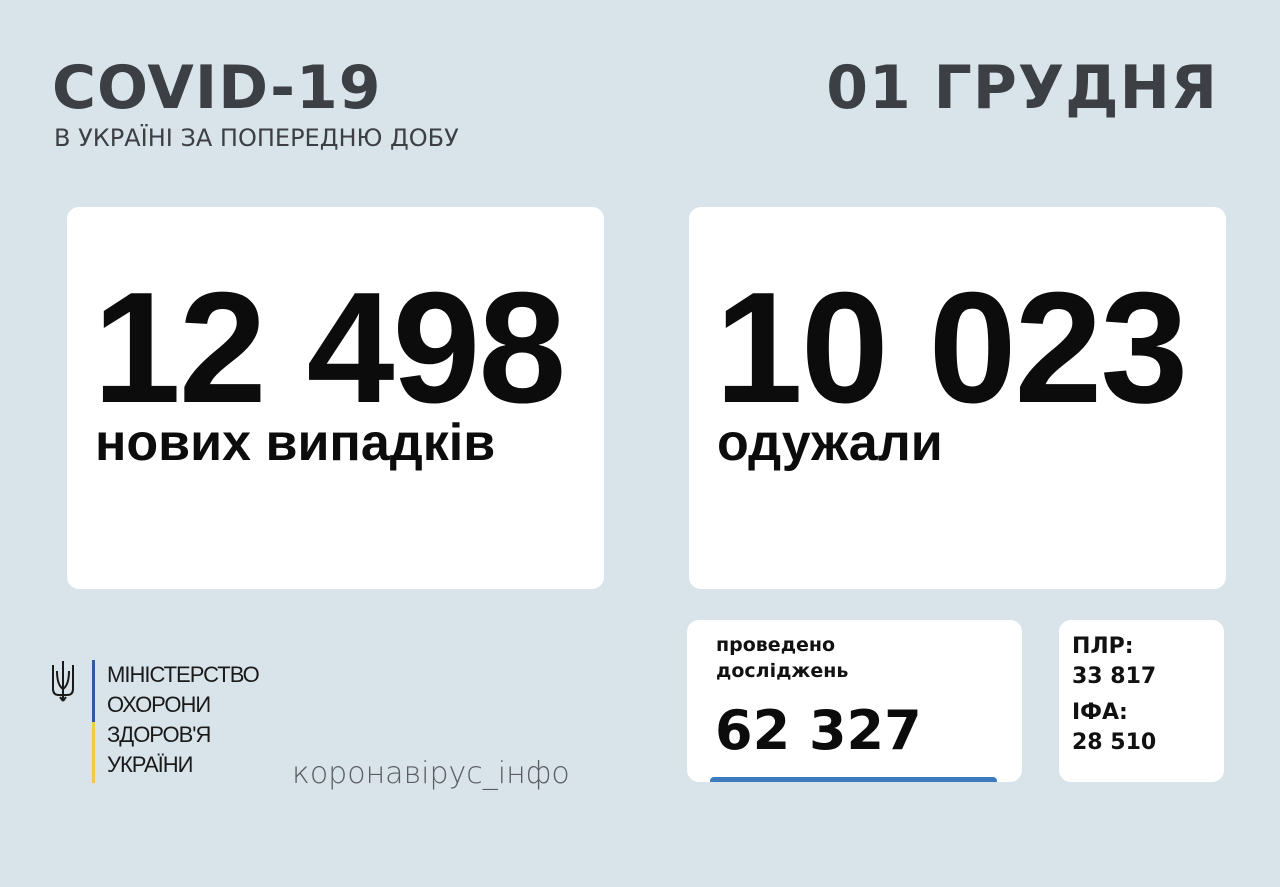  Describe the element at coordinates (159, 704) in the screenshot. I see `logo-line: ОХОРОНИ` at that location.